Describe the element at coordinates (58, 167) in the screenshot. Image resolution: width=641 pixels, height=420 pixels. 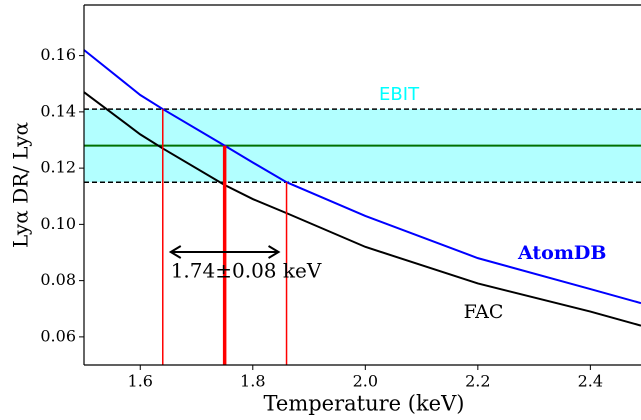
I see `y-tick-label: 0.12` at that location.